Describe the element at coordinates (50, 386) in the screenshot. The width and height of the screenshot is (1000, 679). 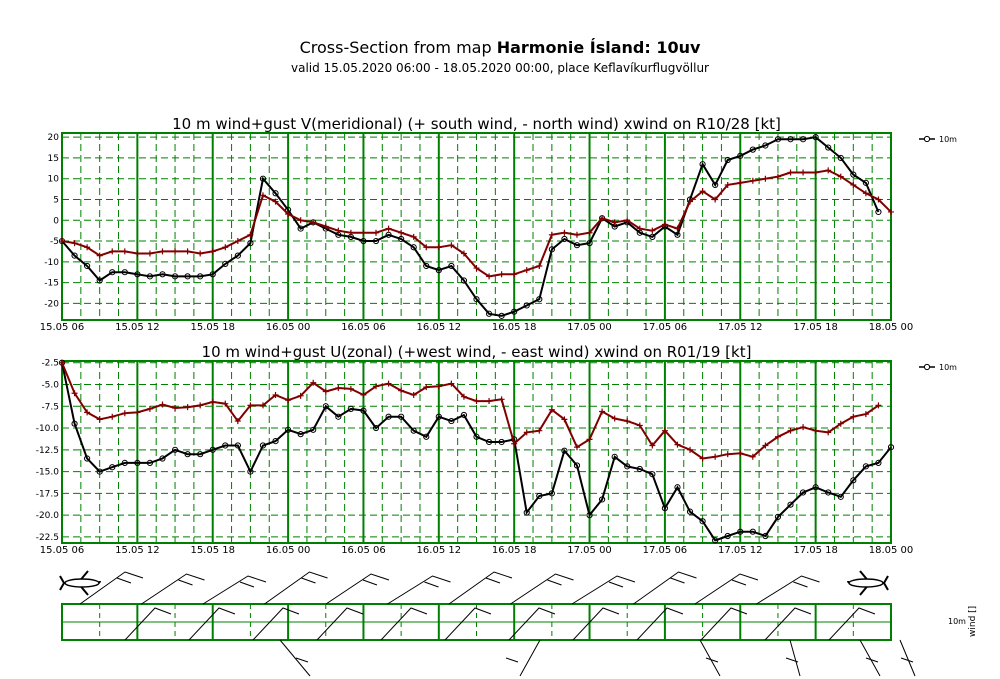
I see `y-tick-label: -5.0` at that location.